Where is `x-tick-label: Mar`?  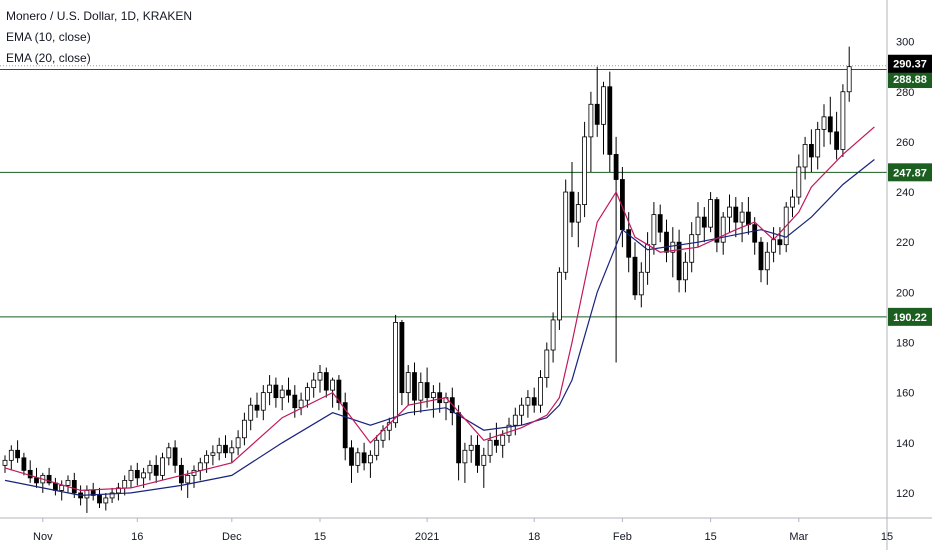
x-tick-label: Mar is located at coordinates (798, 537).